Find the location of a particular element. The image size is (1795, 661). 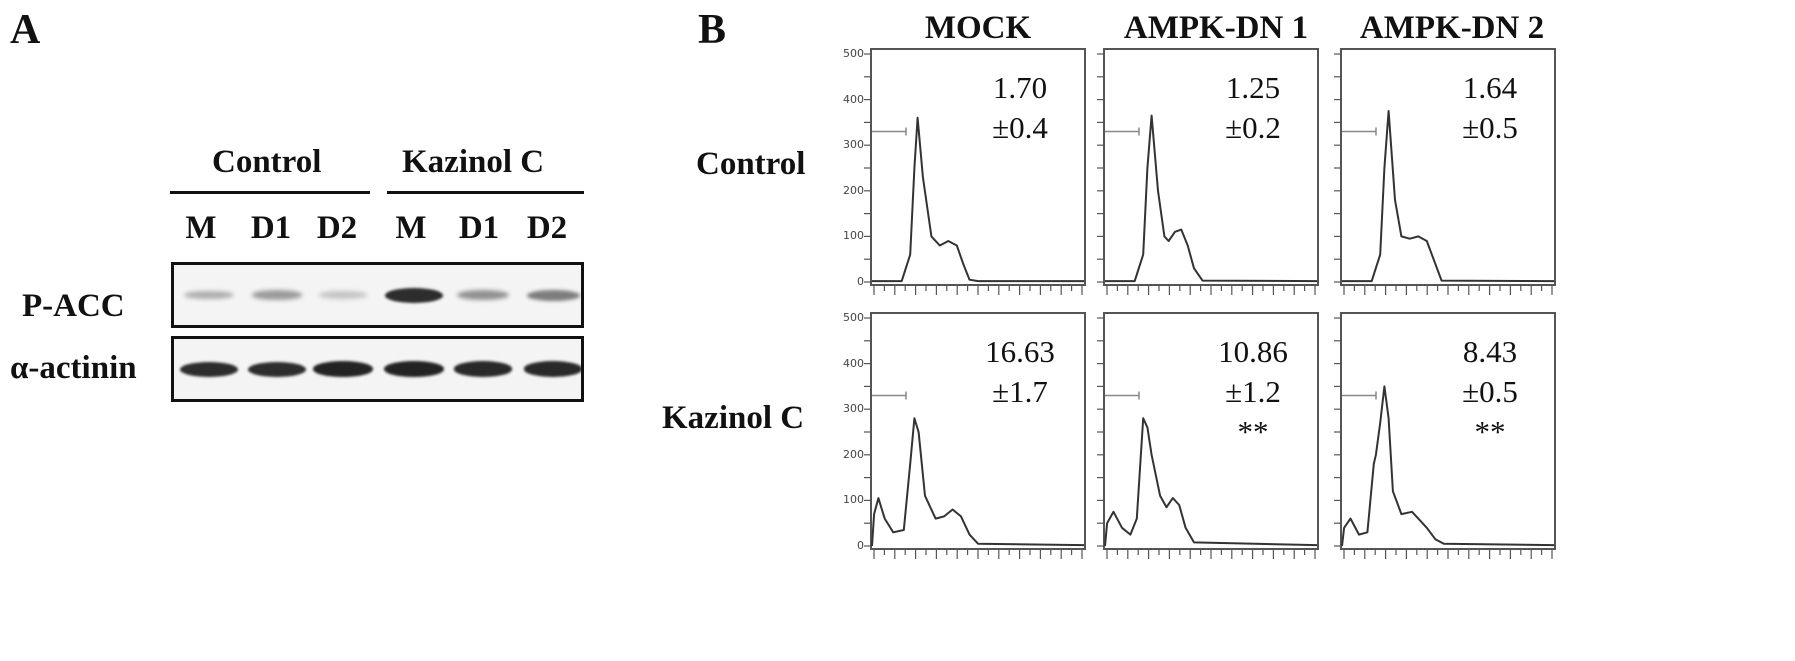

stat-error: ±1.7 is located at coordinates (1020, 391).